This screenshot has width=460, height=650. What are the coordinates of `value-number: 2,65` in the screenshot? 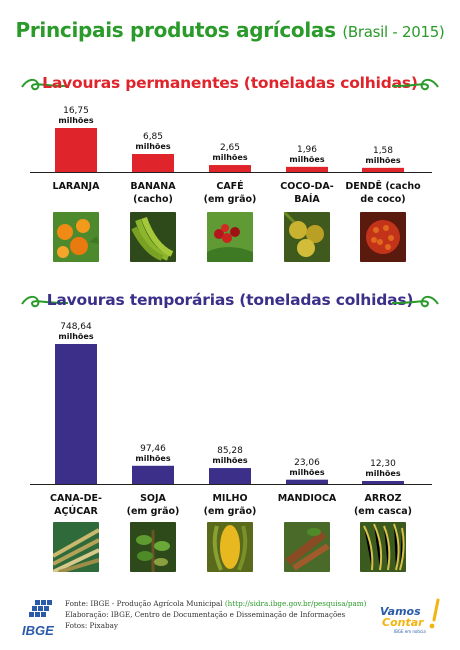 It's located at (230, 148).